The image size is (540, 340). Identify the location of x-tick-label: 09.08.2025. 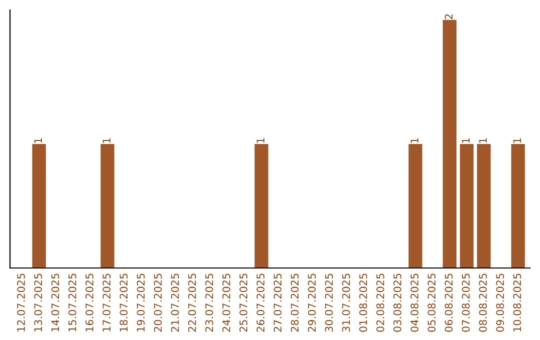
(500, 303).